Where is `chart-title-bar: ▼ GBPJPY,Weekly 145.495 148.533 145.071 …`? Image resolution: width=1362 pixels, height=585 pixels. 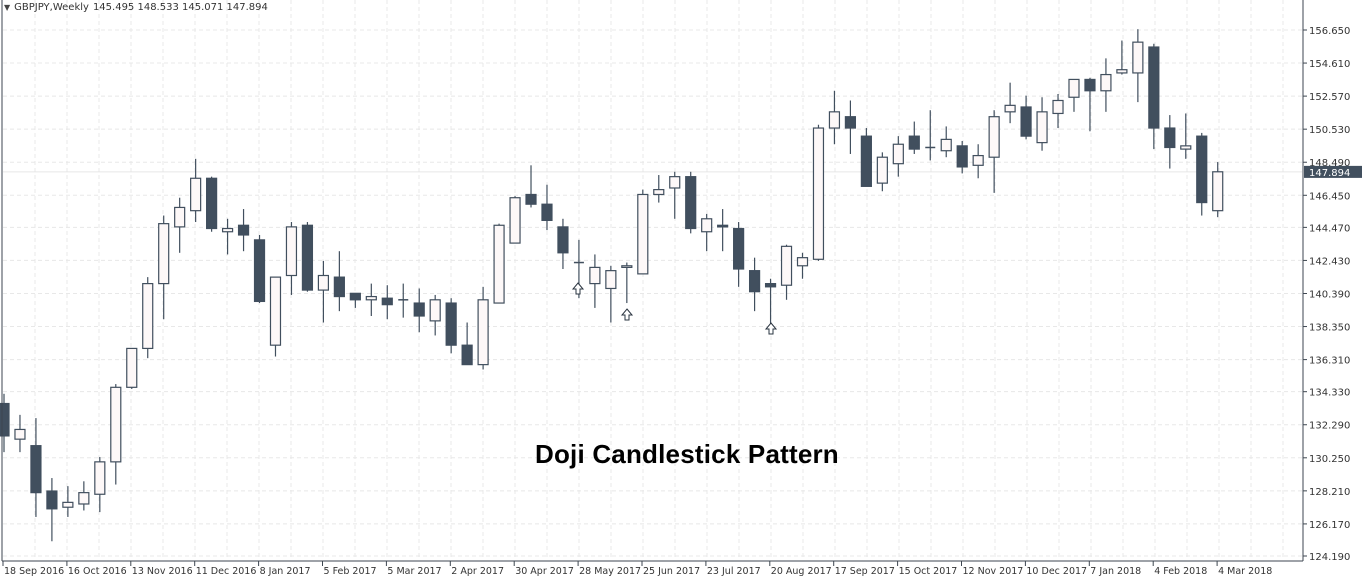 chart-title-bar: ▼ GBPJPY,Weekly 145.495 148.533 145.071 … is located at coordinates (136, 7).